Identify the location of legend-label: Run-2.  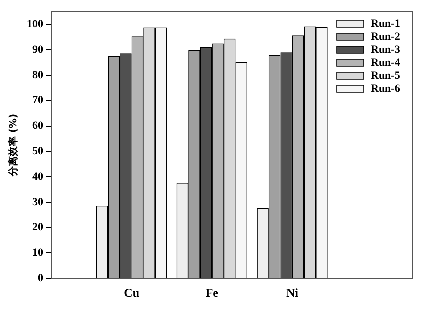
(386, 36).